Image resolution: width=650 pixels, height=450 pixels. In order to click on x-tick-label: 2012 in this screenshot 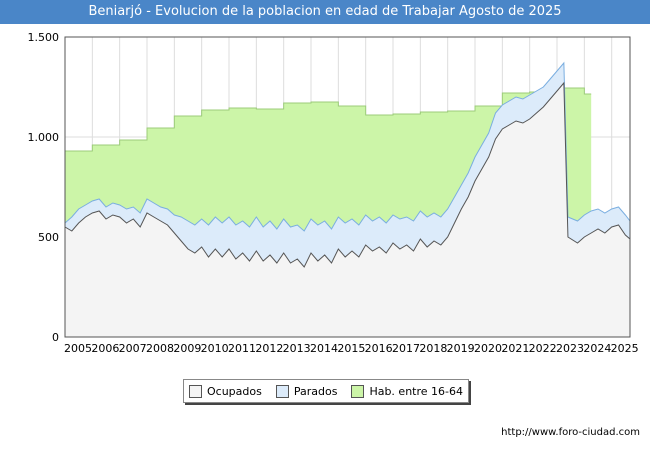, I will do `click(269, 348)`.